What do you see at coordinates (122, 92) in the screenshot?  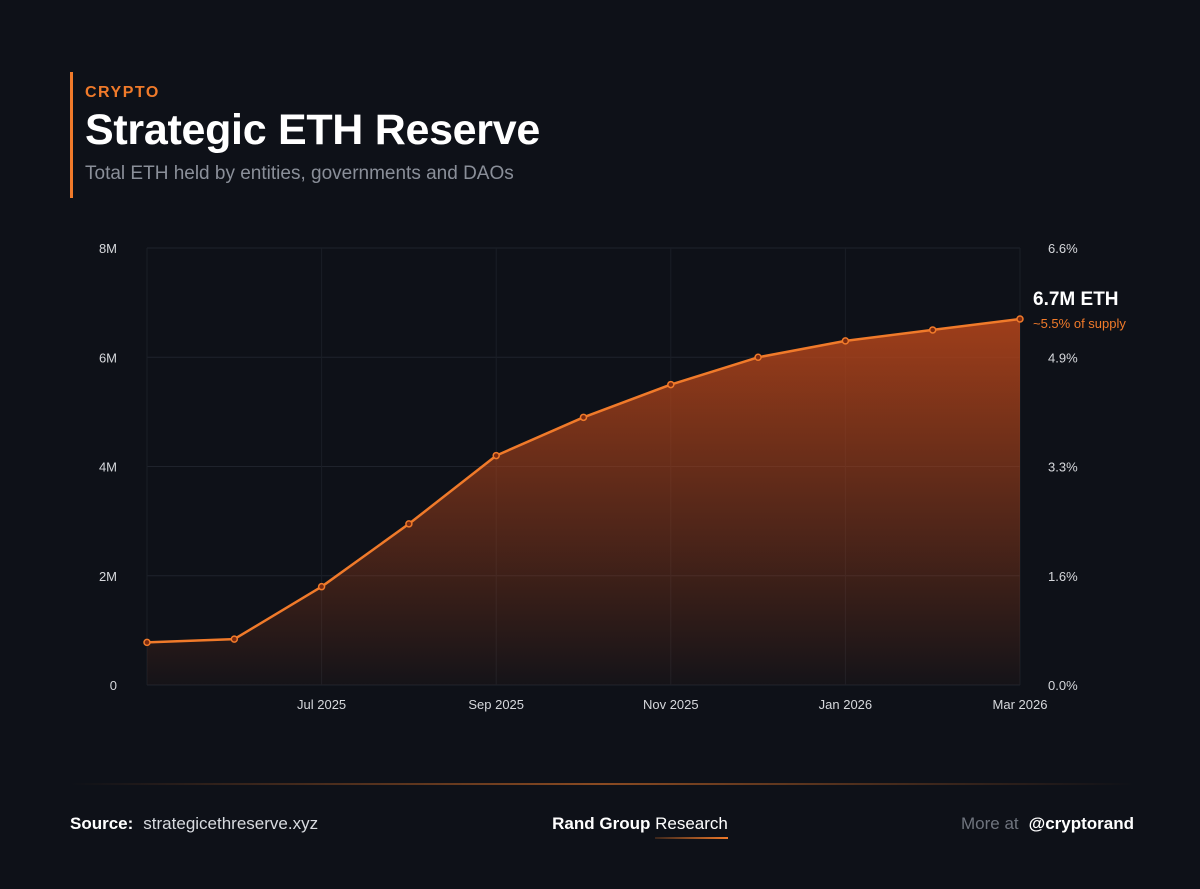 I see `chart-category: CRYPTO` at bounding box center [122, 92].